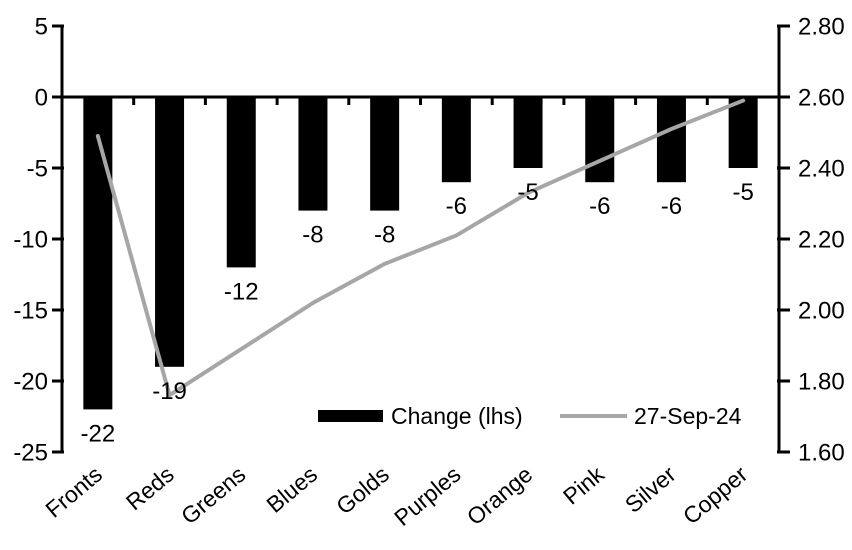 This screenshot has width=852, height=550. I want to click on left-axis-tick-label: -25, so click(30, 453).